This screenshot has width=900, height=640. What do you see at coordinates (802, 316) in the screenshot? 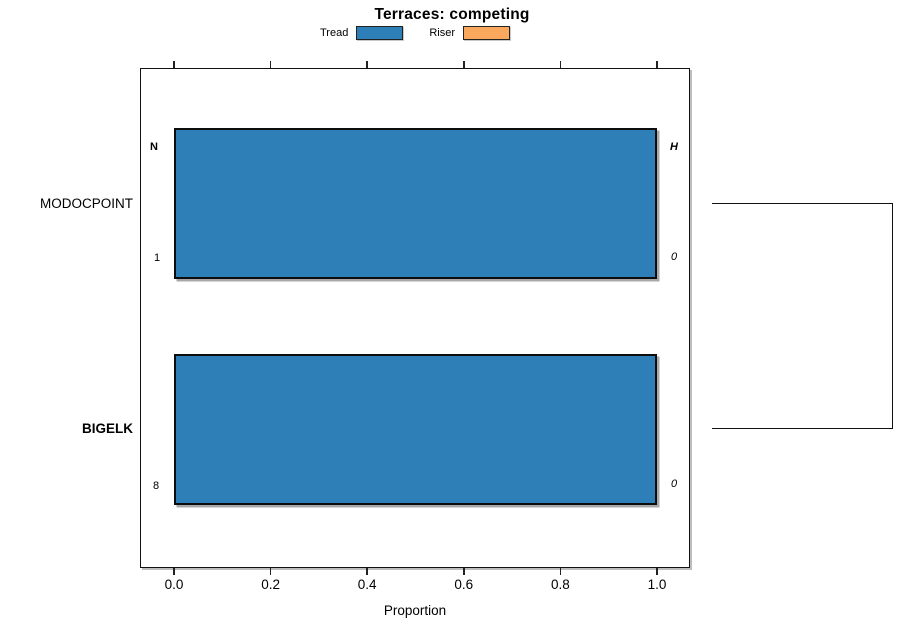
I see `row-connector-bracket` at bounding box center [802, 316].